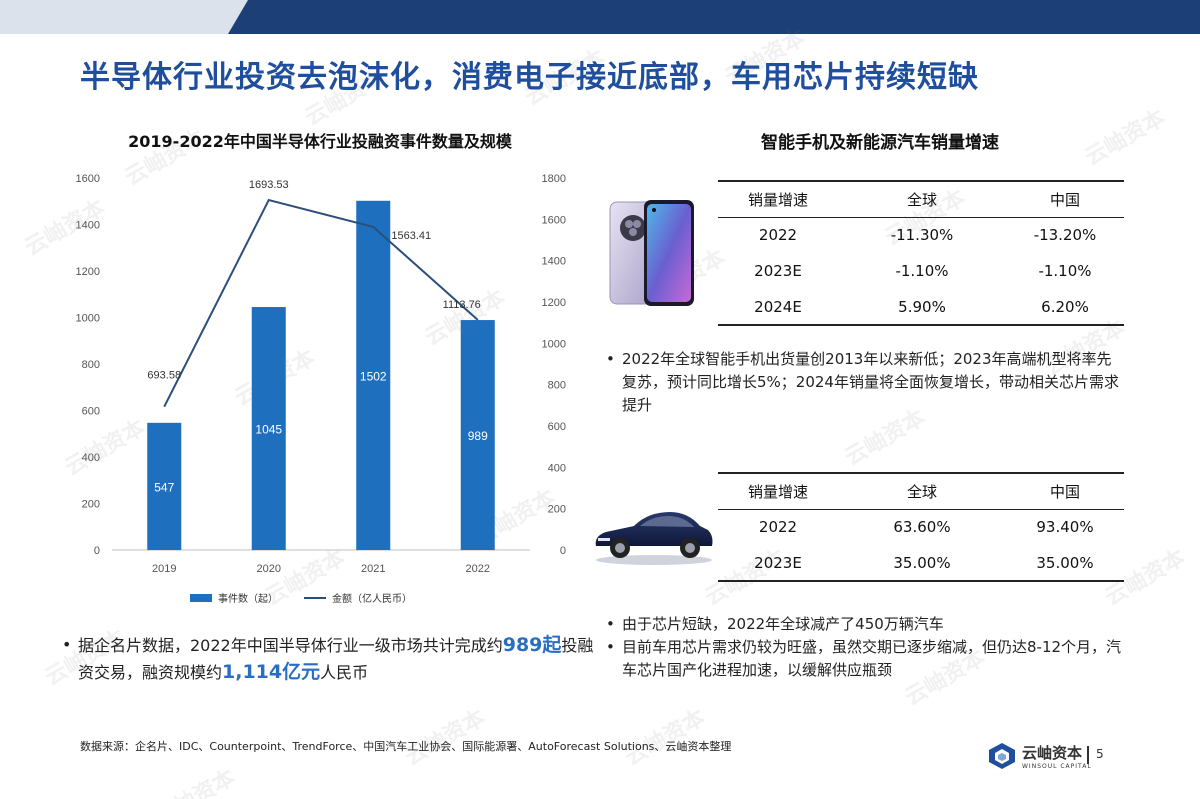 The height and width of the screenshot is (799, 1200). What do you see at coordinates (714, 17) in the screenshot?
I see `top-band-accent` at bounding box center [714, 17].